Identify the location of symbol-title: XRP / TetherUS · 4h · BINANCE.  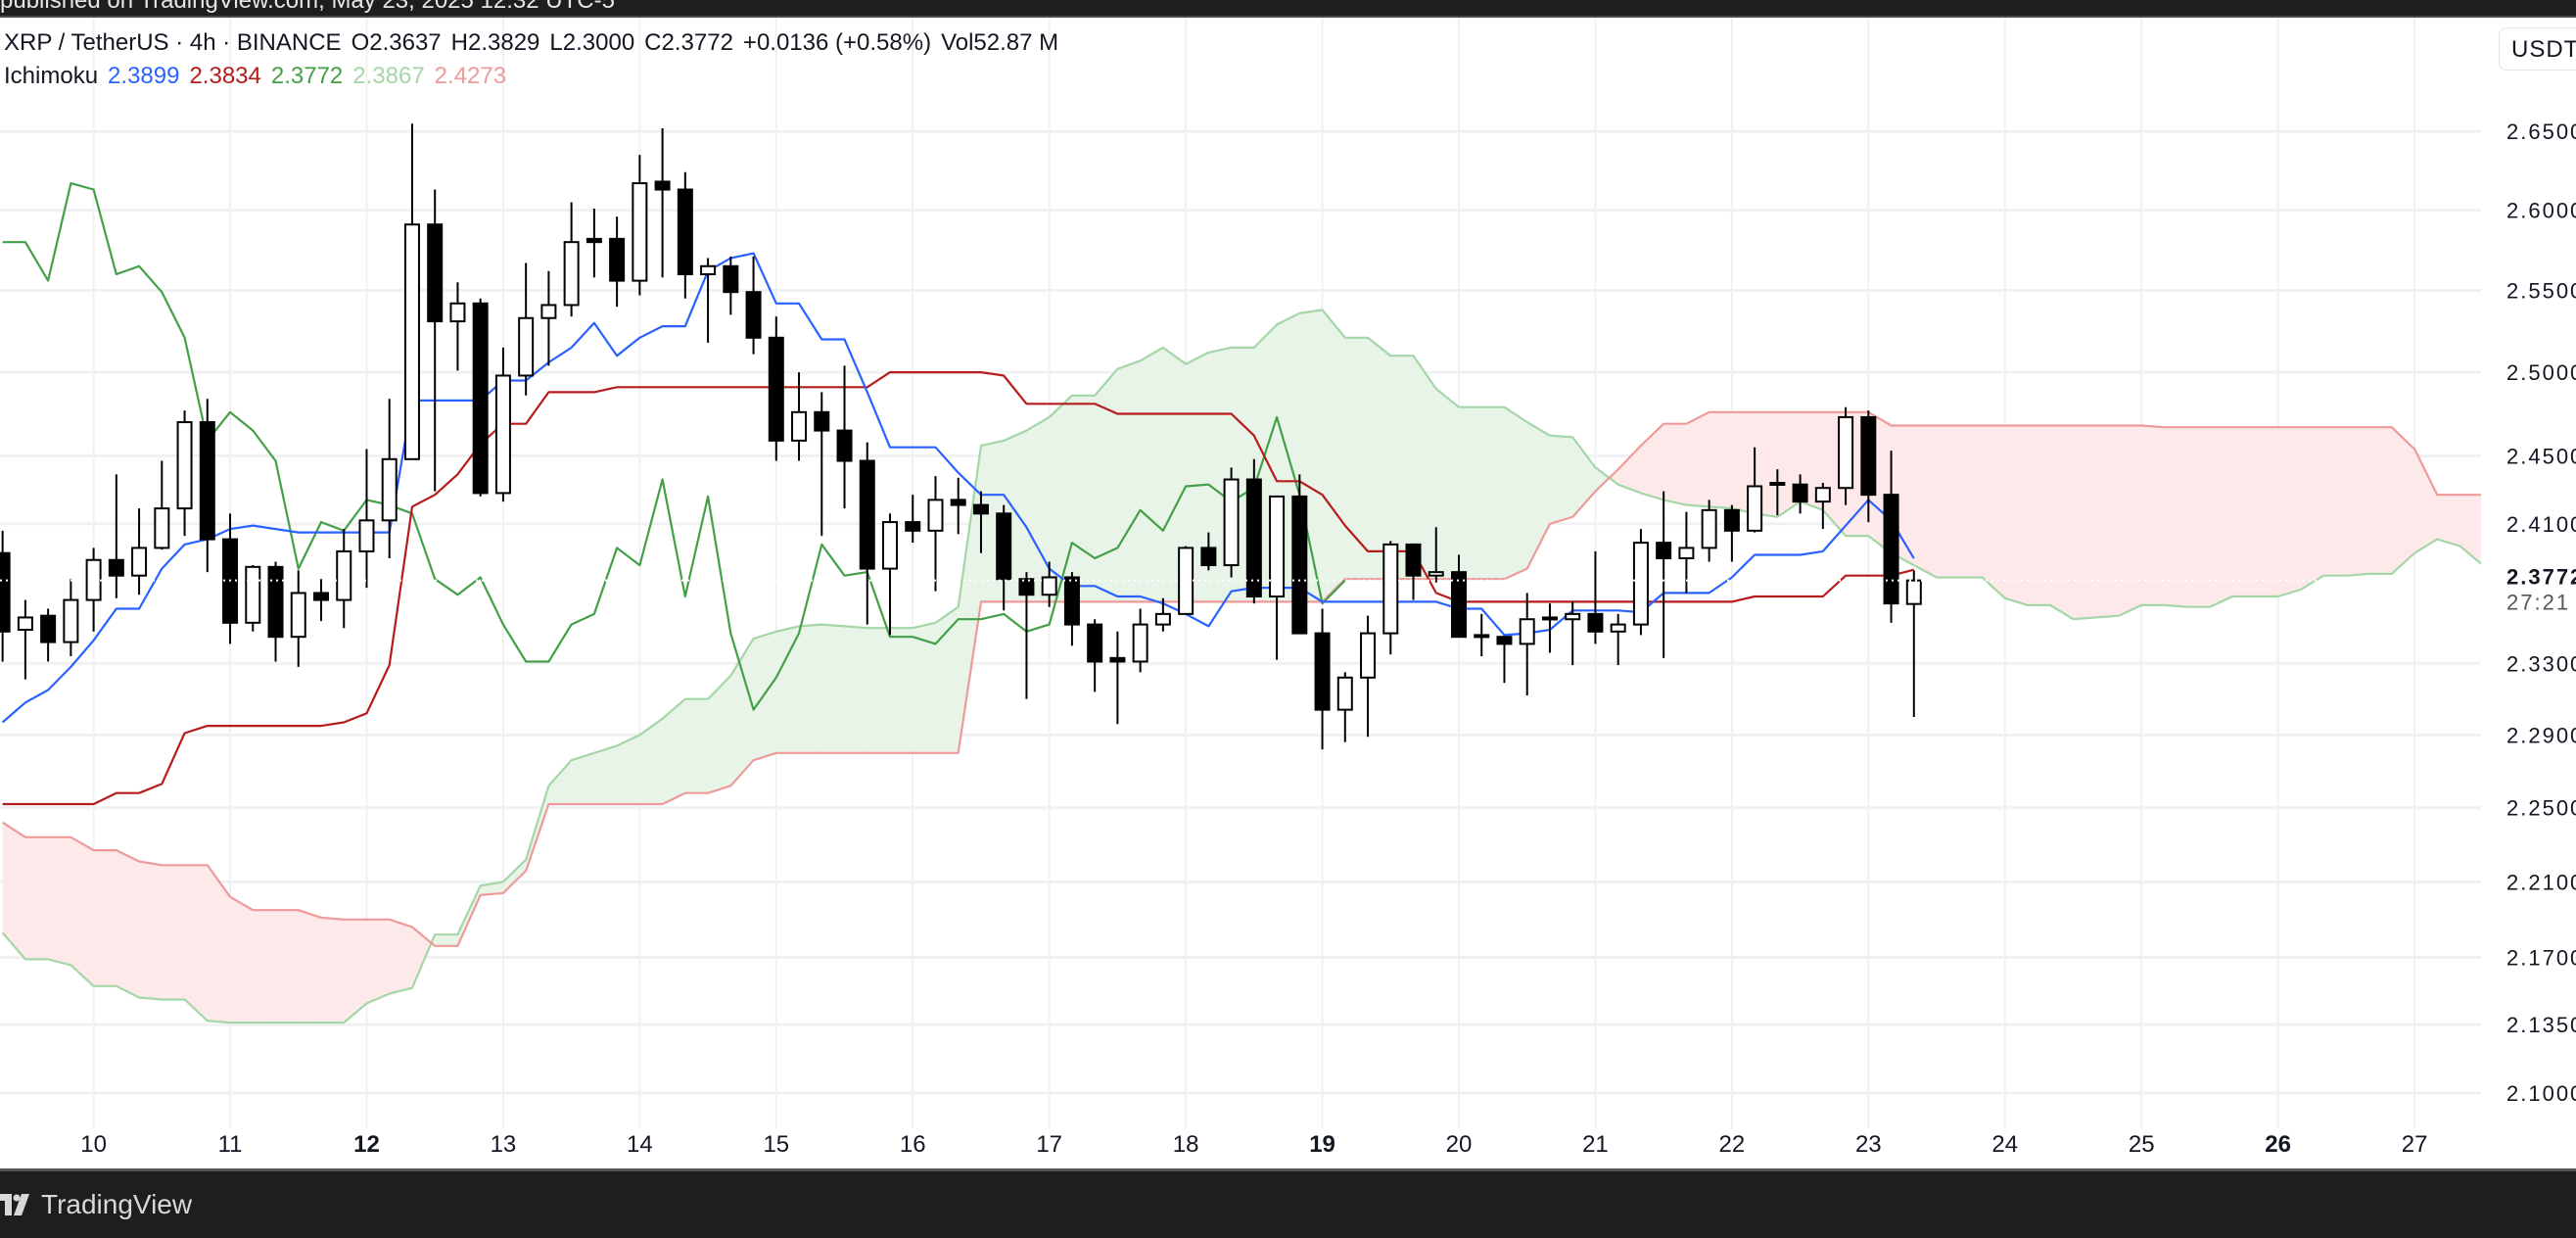
(173, 42).